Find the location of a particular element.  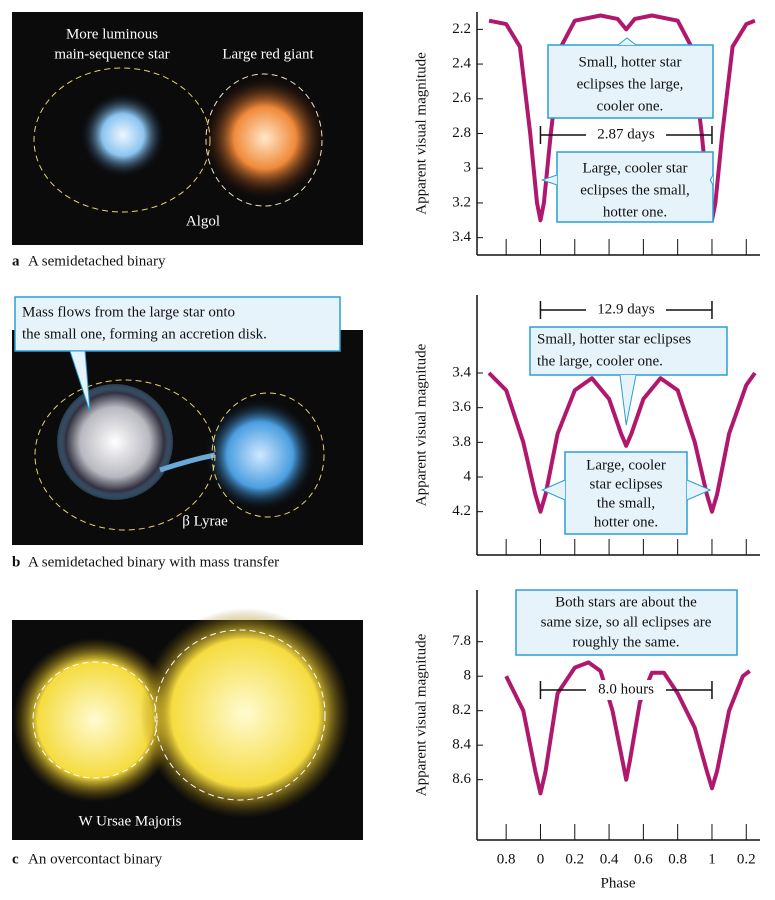

annotation: eclipses the large, is located at coordinates (630, 84).